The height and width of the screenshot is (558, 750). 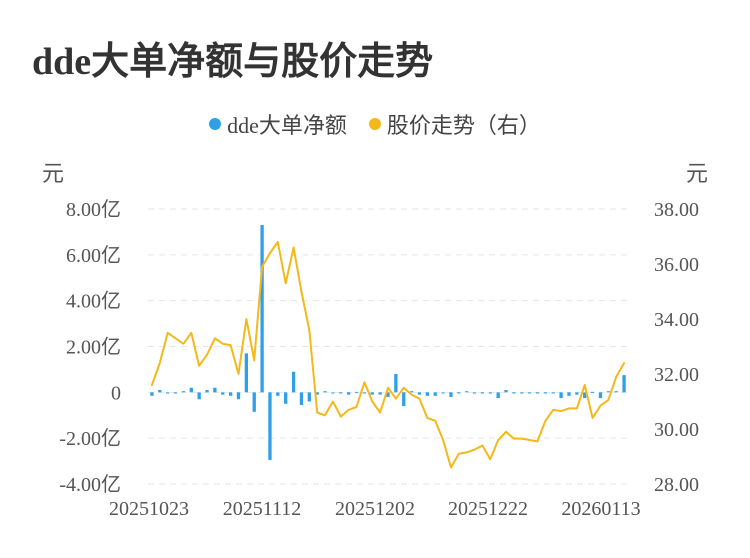 What do you see at coordinates (93, 209) in the screenshot?
I see `left-tick-label: 8.00亿` at bounding box center [93, 209].